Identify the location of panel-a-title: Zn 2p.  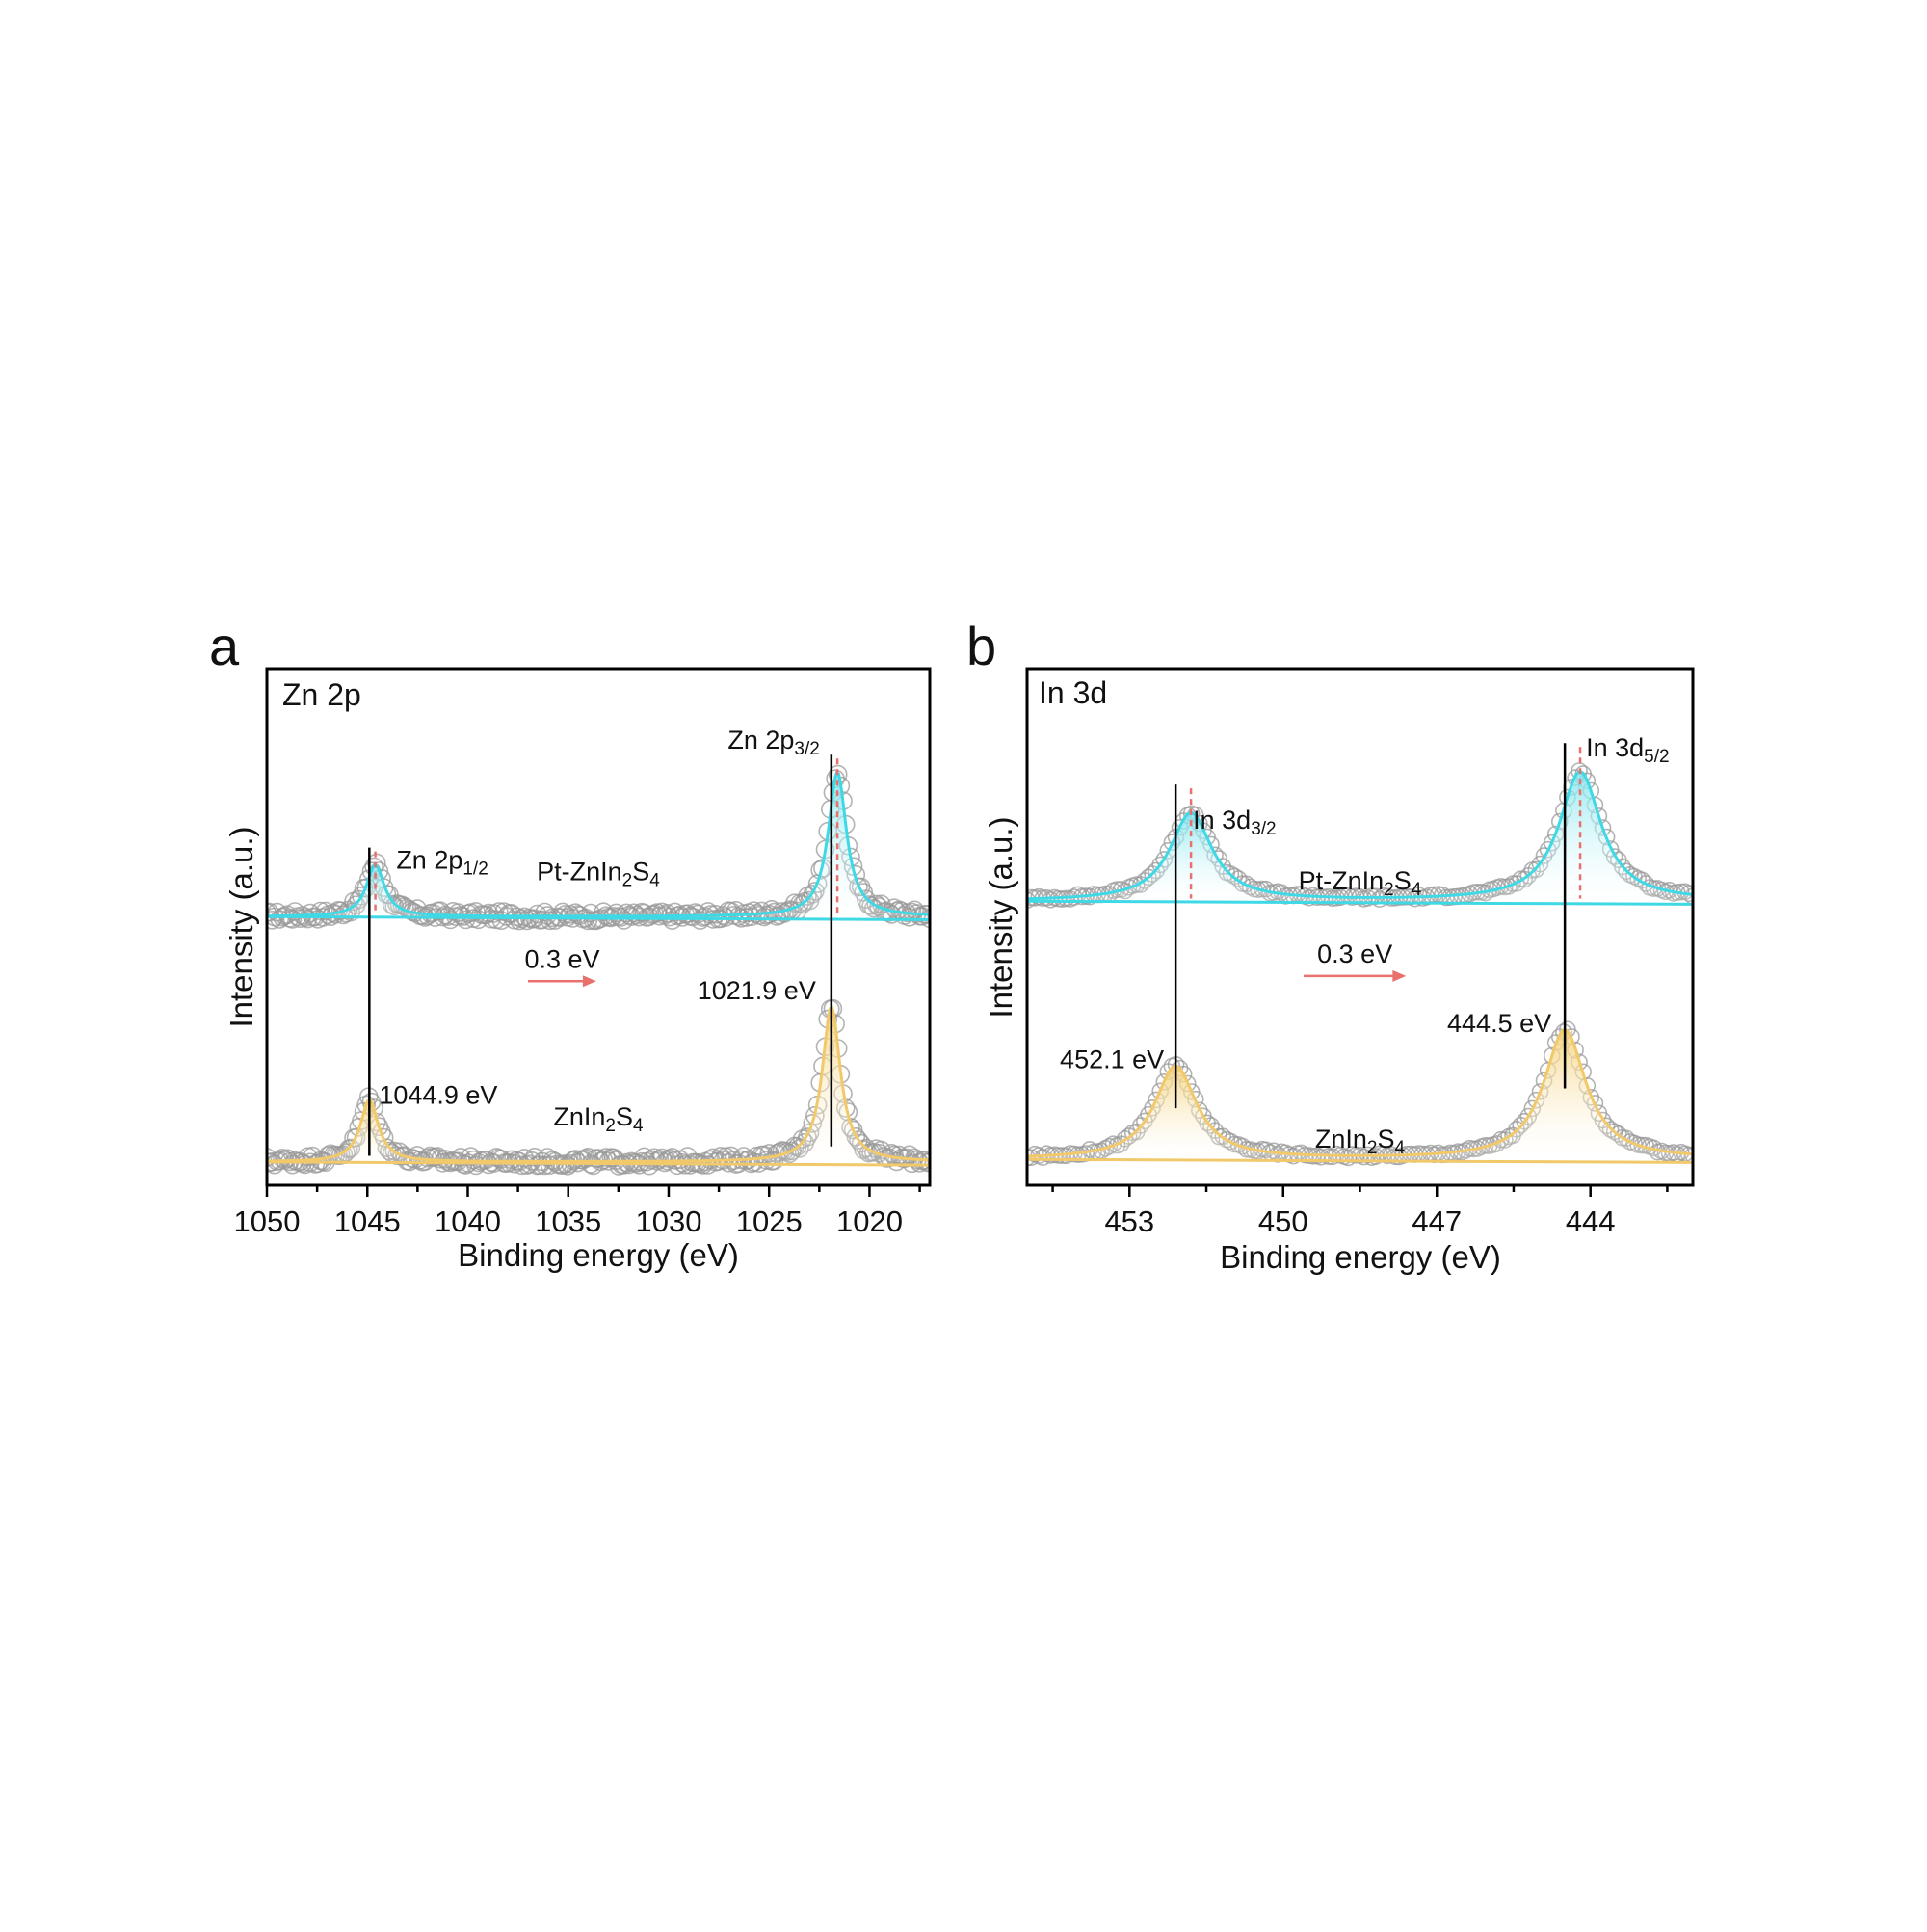
(321, 694).